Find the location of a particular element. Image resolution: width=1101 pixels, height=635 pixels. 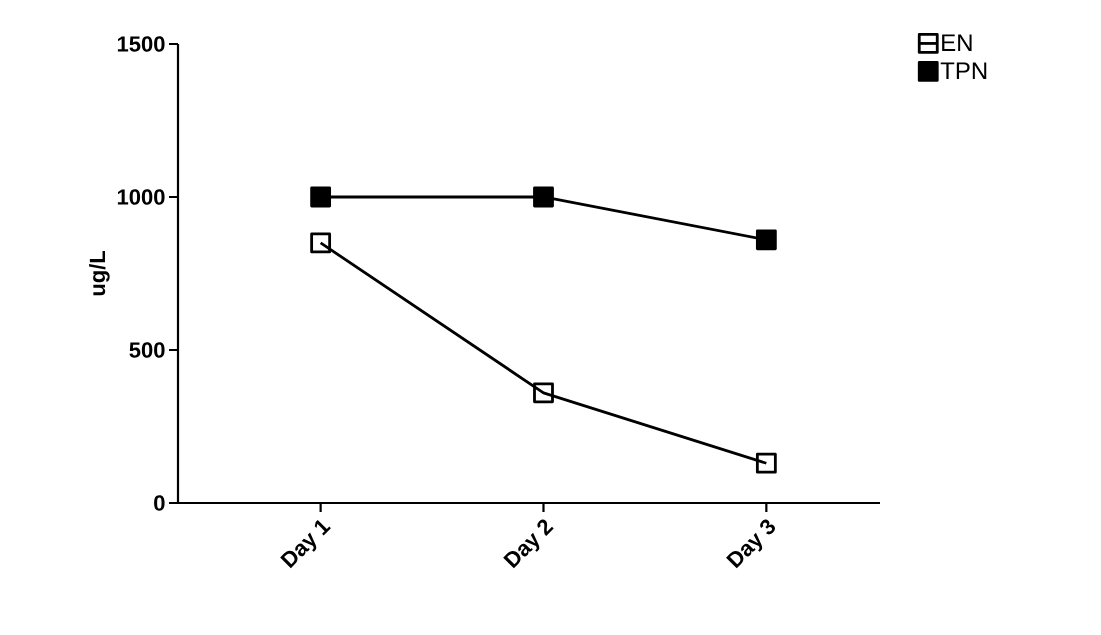

legend-label: TPN is located at coordinates (963, 70).